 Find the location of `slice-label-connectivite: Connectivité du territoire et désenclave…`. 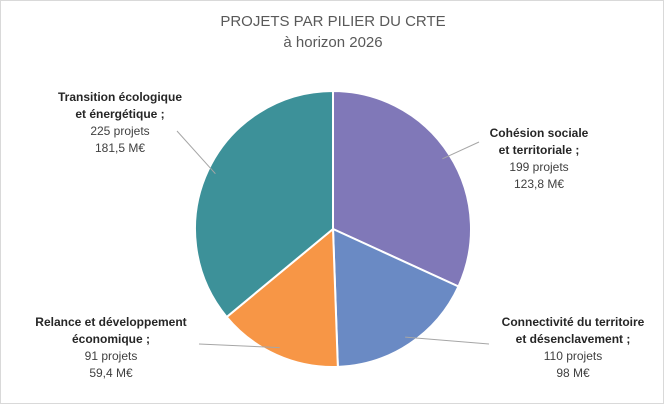

slice-label-connectivite: Connectivité du territoire et désenclave… is located at coordinates (573, 348).